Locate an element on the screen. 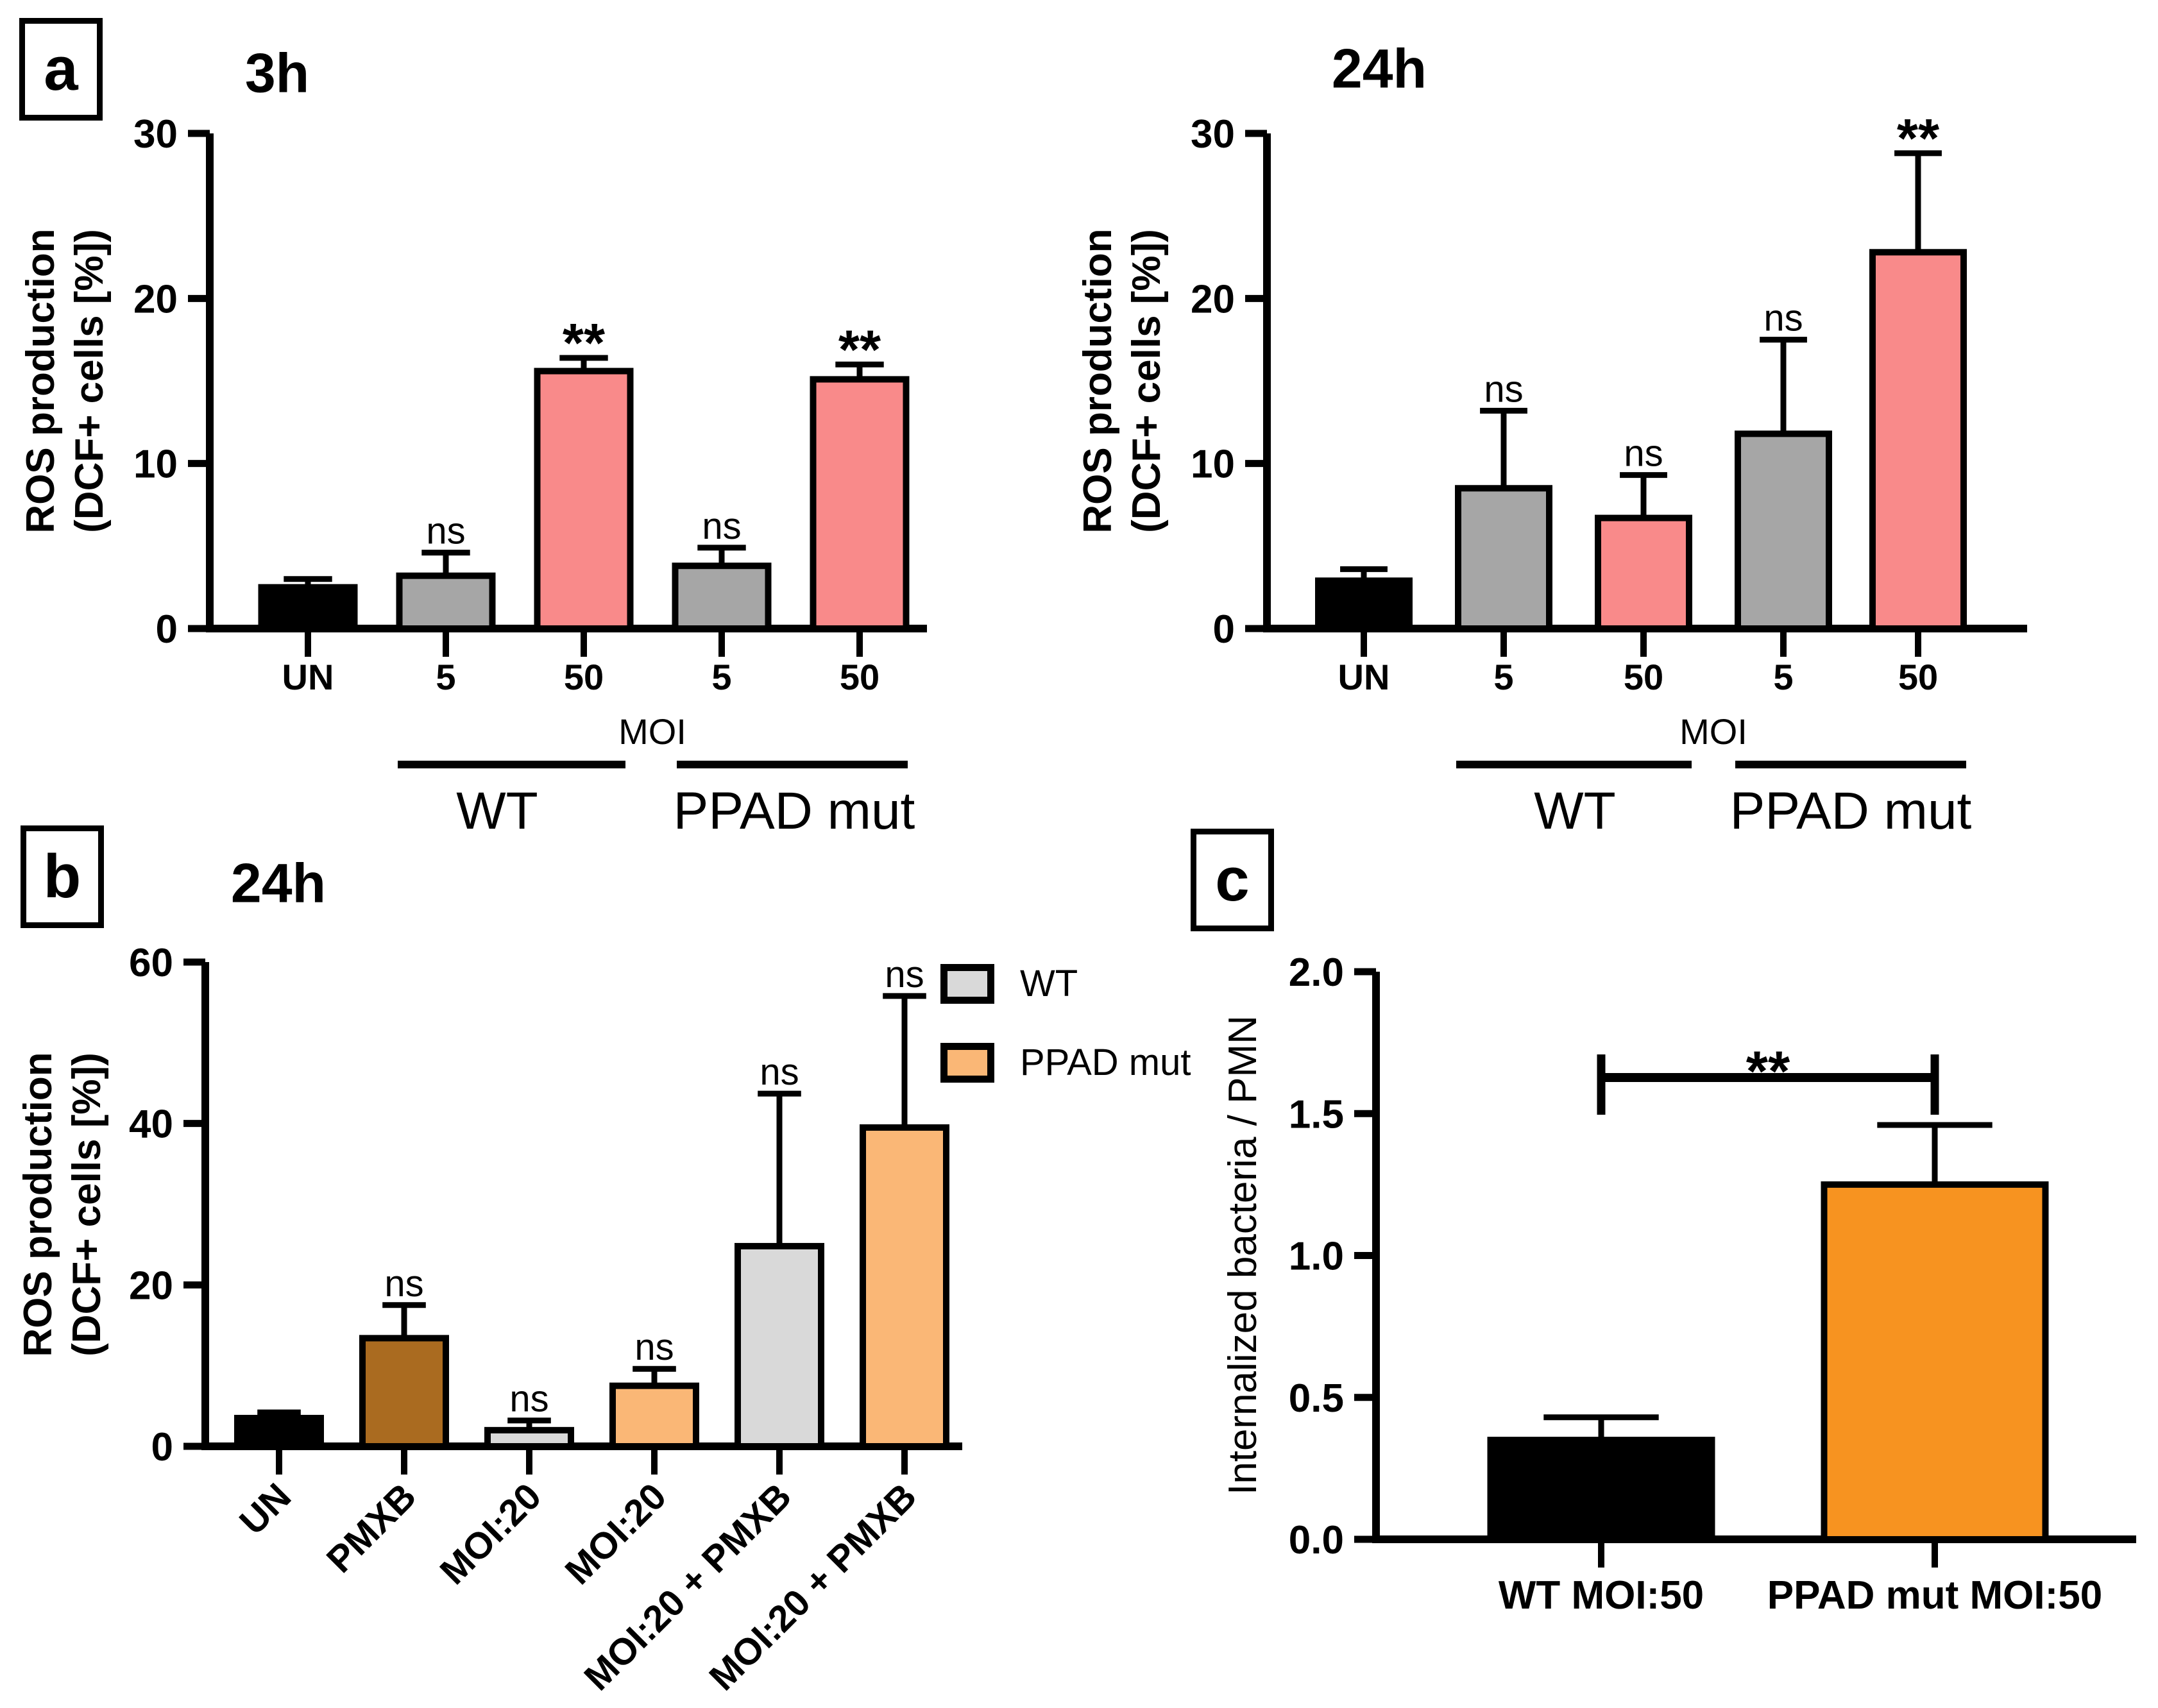 The width and height of the screenshot is (2158, 1708). category-label: PPAD mut MOI:50 is located at coordinates (1934, 1595).